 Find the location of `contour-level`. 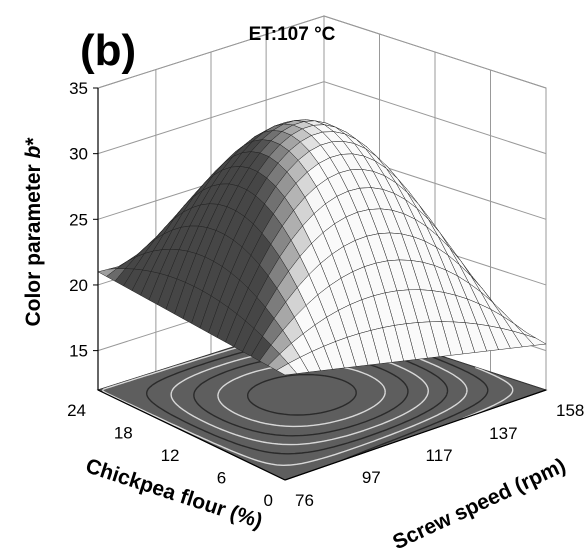

contour-level is located at coordinates (302, 394).